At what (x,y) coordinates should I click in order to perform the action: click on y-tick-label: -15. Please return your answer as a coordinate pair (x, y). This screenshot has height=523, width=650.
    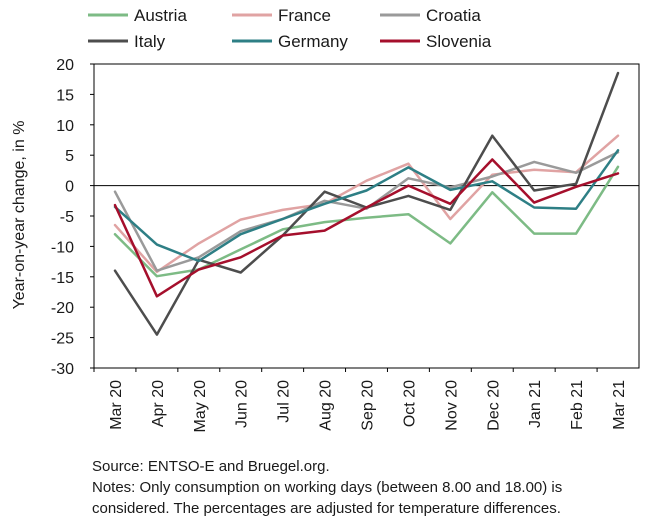
    Looking at the image, I should click on (62, 278).